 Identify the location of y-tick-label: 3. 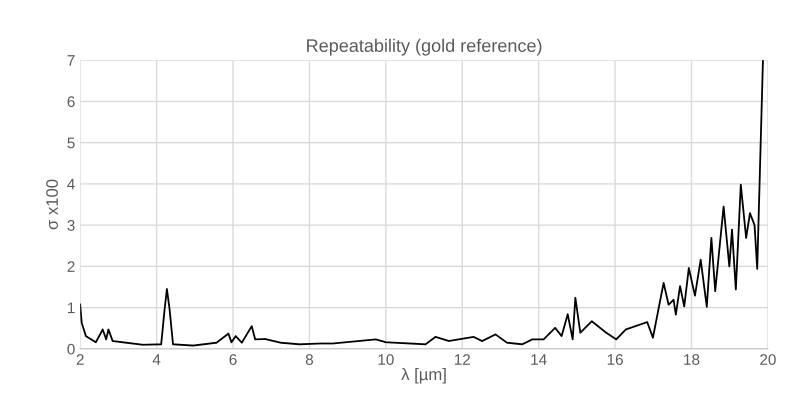
(71, 225).